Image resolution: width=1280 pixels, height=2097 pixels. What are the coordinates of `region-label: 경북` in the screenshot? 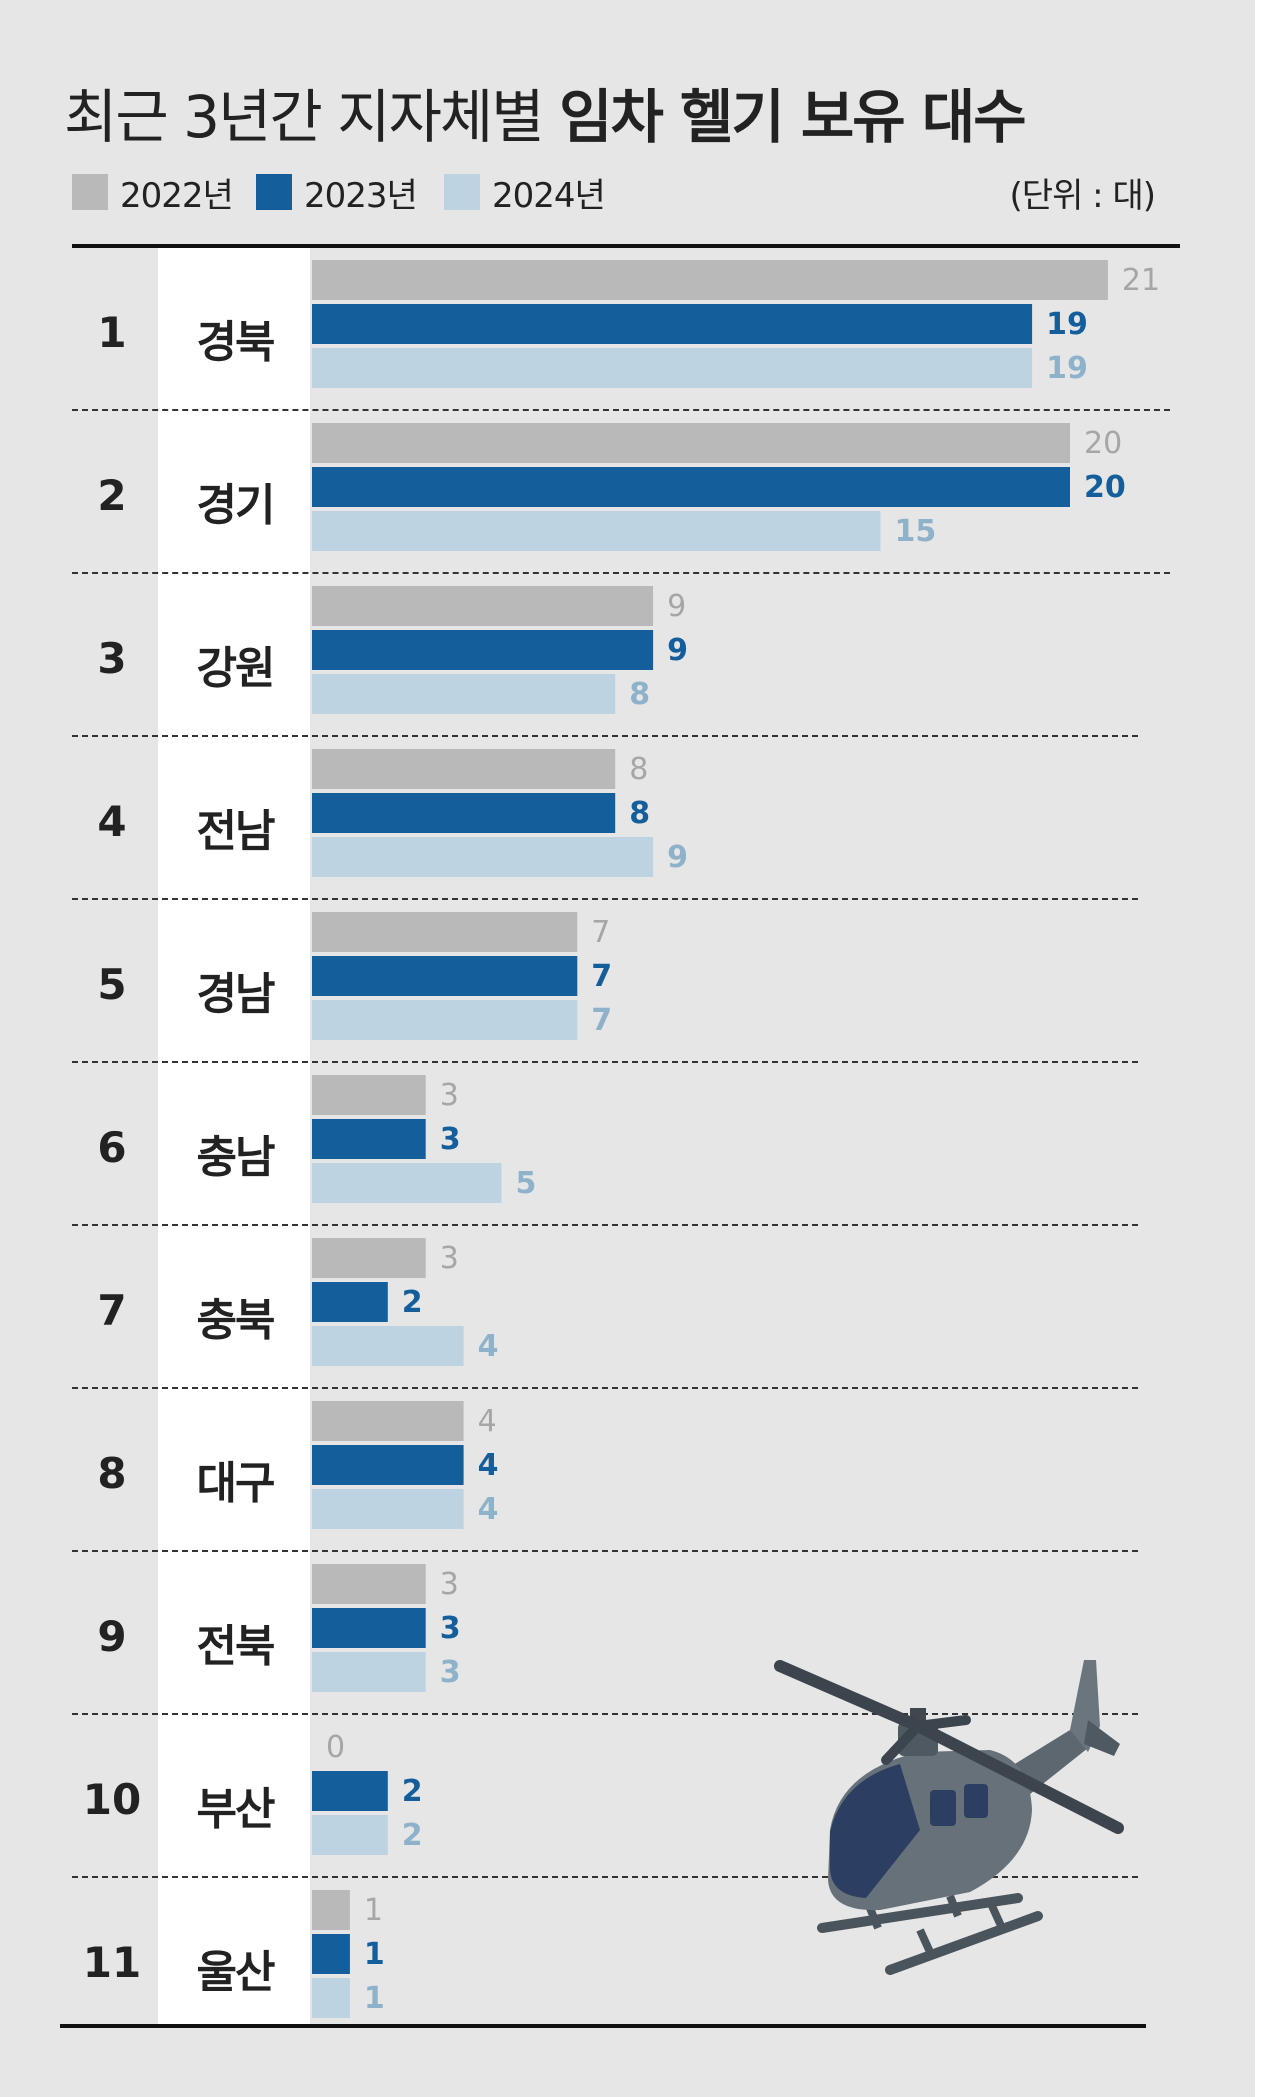 It's located at (236, 342).